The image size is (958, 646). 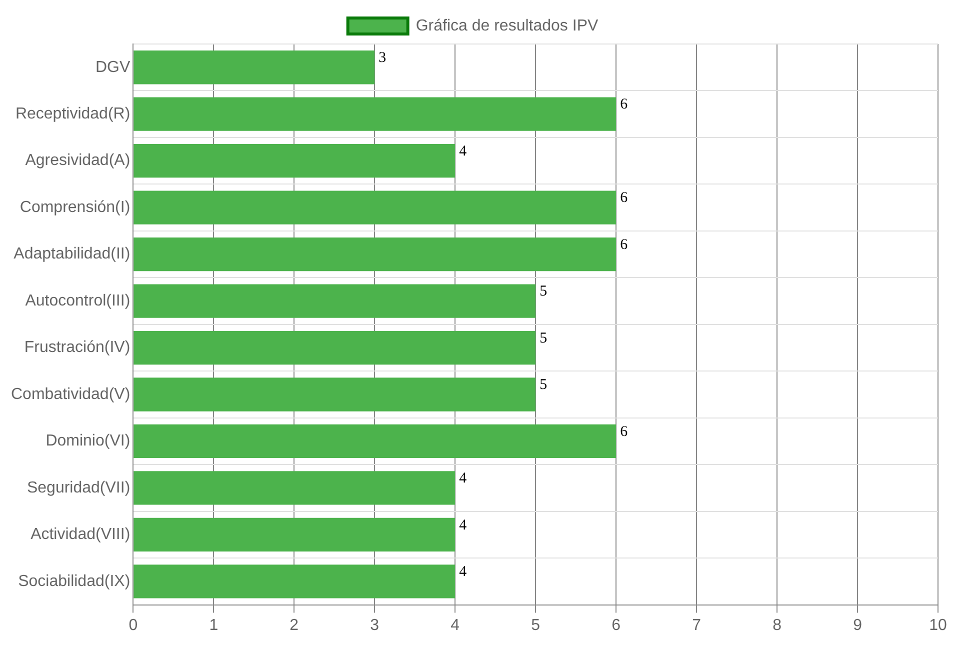 What do you see at coordinates (72, 114) in the screenshot?
I see `y-tick-label: Receptividad(R)` at bounding box center [72, 114].